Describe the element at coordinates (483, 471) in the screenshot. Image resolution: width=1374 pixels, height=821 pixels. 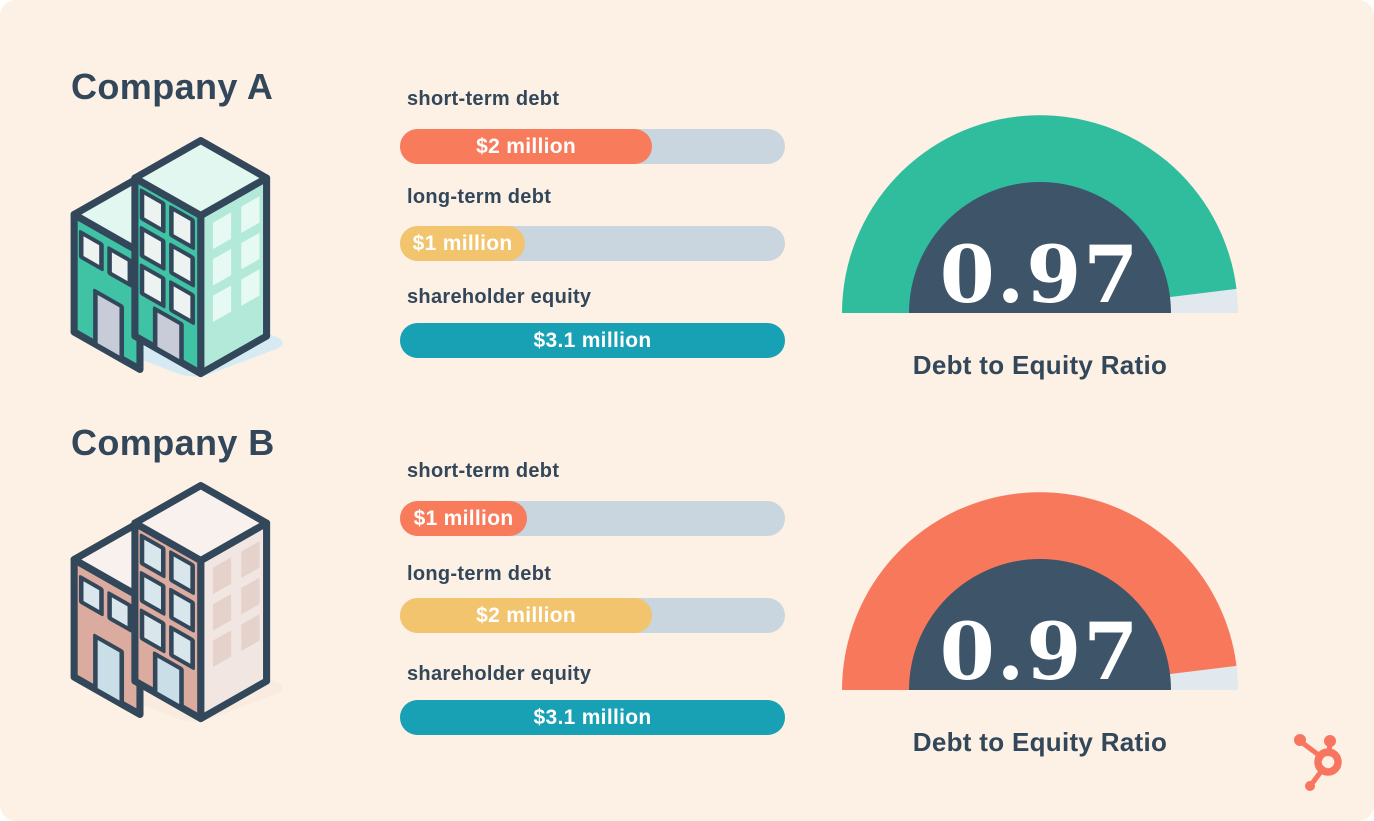
I see `bar-label-short-term-debt-b: short-term debt` at that location.